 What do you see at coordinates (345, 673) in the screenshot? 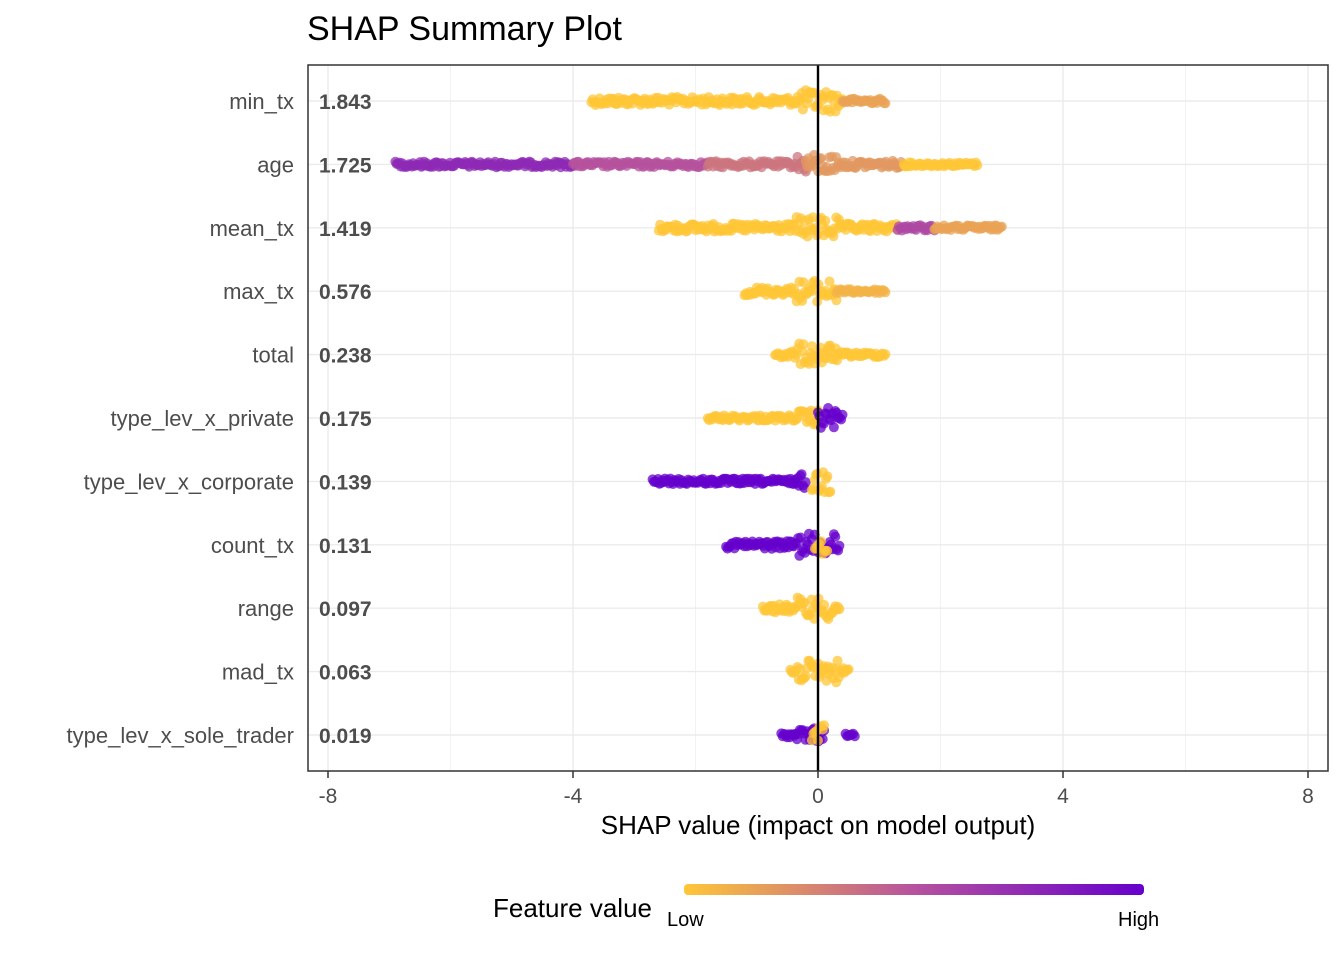
I see `importance-label: 0.063` at bounding box center [345, 673].